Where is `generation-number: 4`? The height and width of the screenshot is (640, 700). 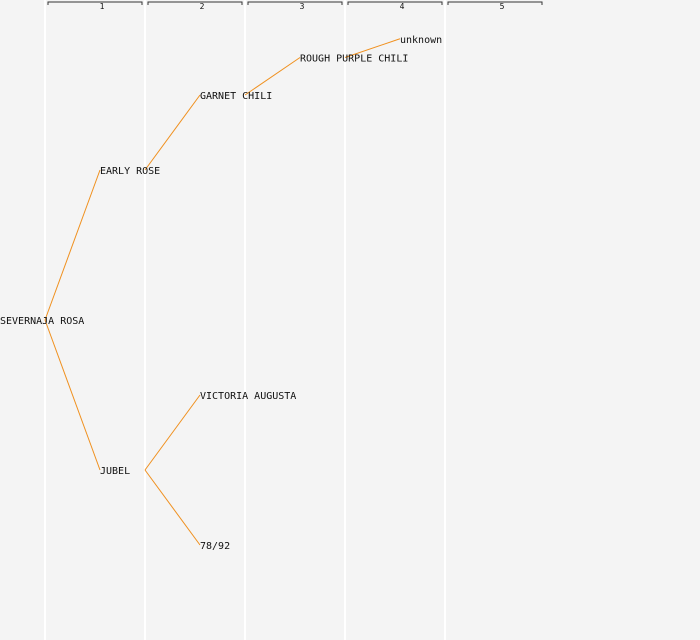 generation-number: 4 is located at coordinates (402, 6).